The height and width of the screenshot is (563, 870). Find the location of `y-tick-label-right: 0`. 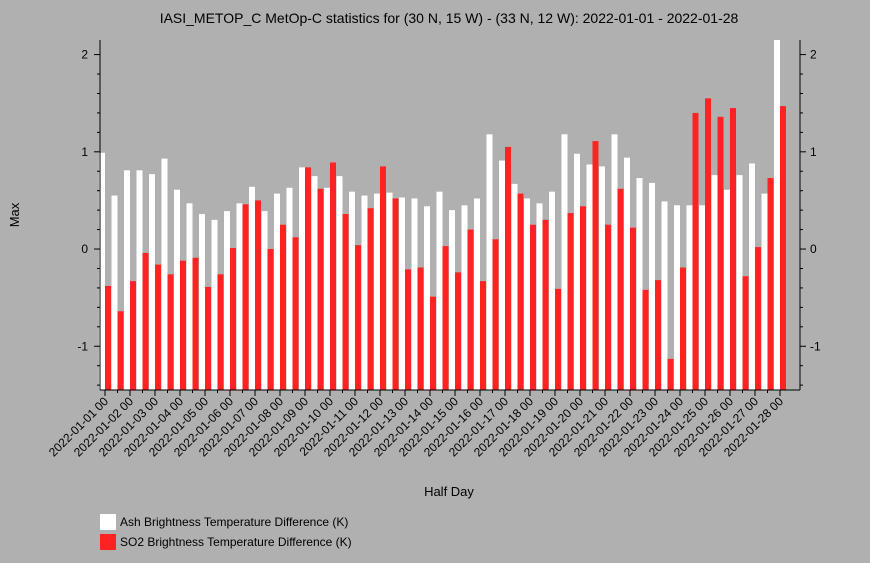

y-tick-label-right: 0 is located at coordinates (813, 249).